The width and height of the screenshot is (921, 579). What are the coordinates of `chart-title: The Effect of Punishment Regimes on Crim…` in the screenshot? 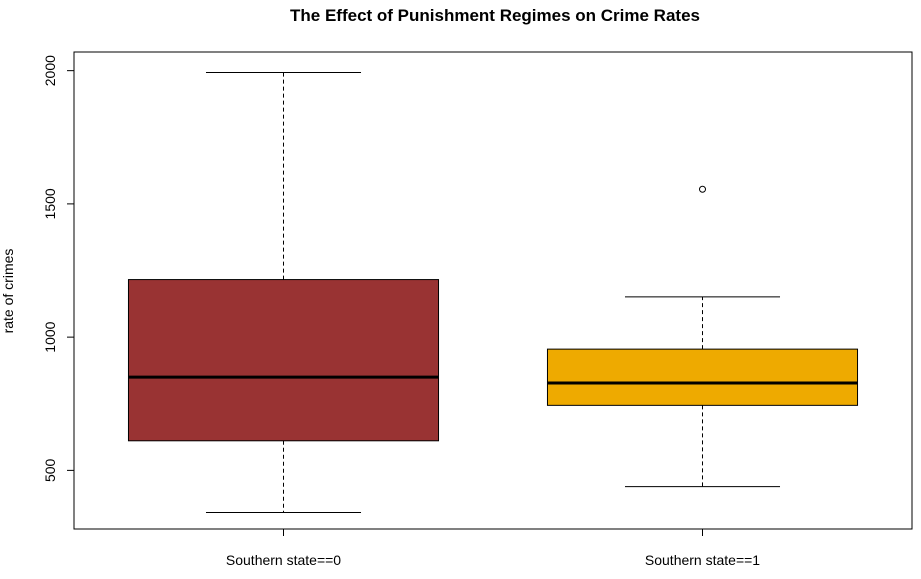 It's located at (495, 15).